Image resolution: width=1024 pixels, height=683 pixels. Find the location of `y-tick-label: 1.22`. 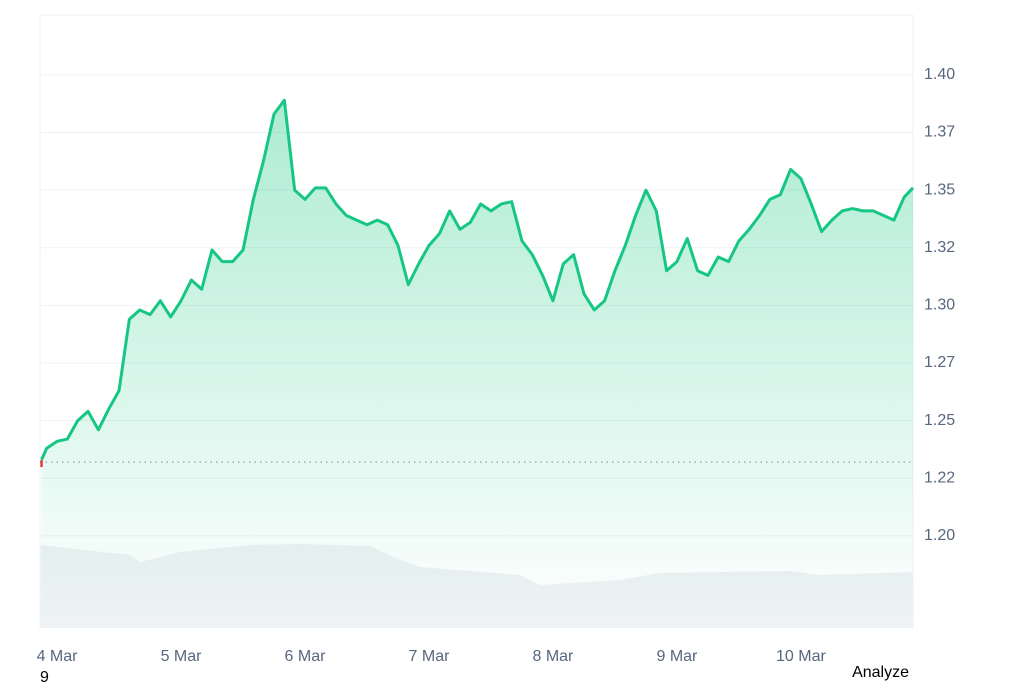

y-tick-label: 1.22 is located at coordinates (939, 477).